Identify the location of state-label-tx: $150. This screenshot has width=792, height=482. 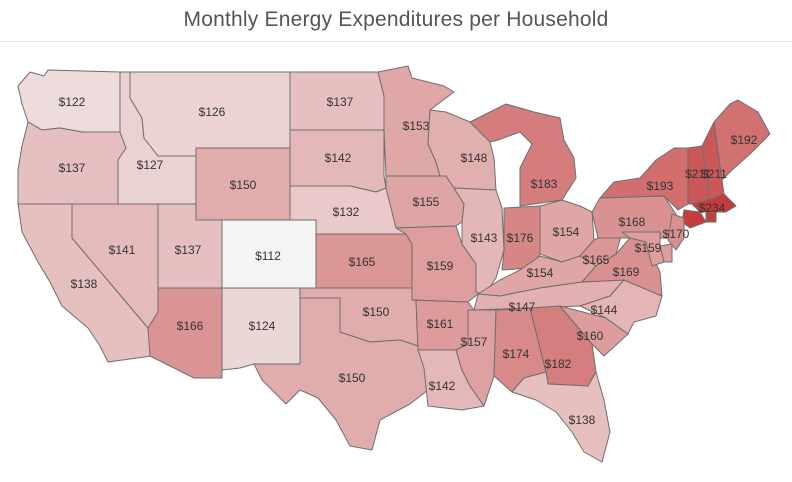
(352, 378).